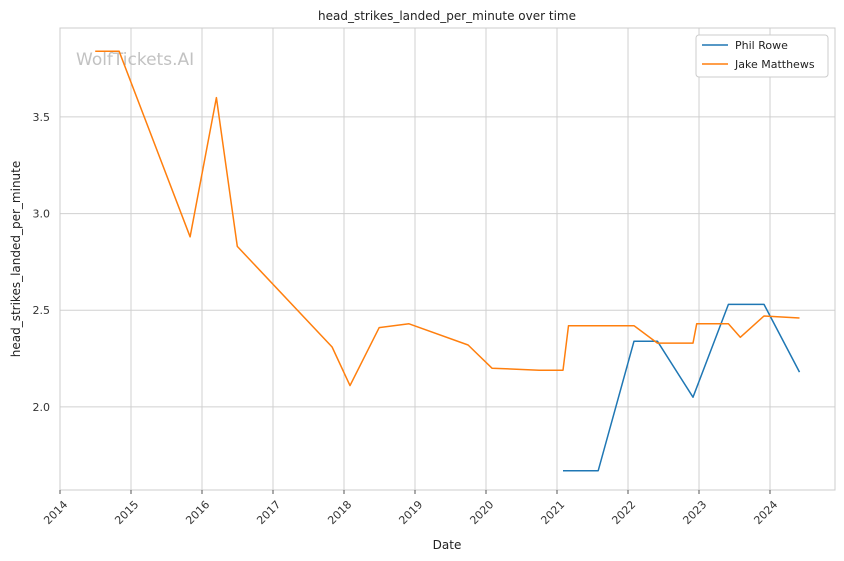 The image size is (844, 561). Describe the element at coordinates (774, 64) in the screenshot. I see `legend-label-jake-matthews: Jake Matthews` at that location.